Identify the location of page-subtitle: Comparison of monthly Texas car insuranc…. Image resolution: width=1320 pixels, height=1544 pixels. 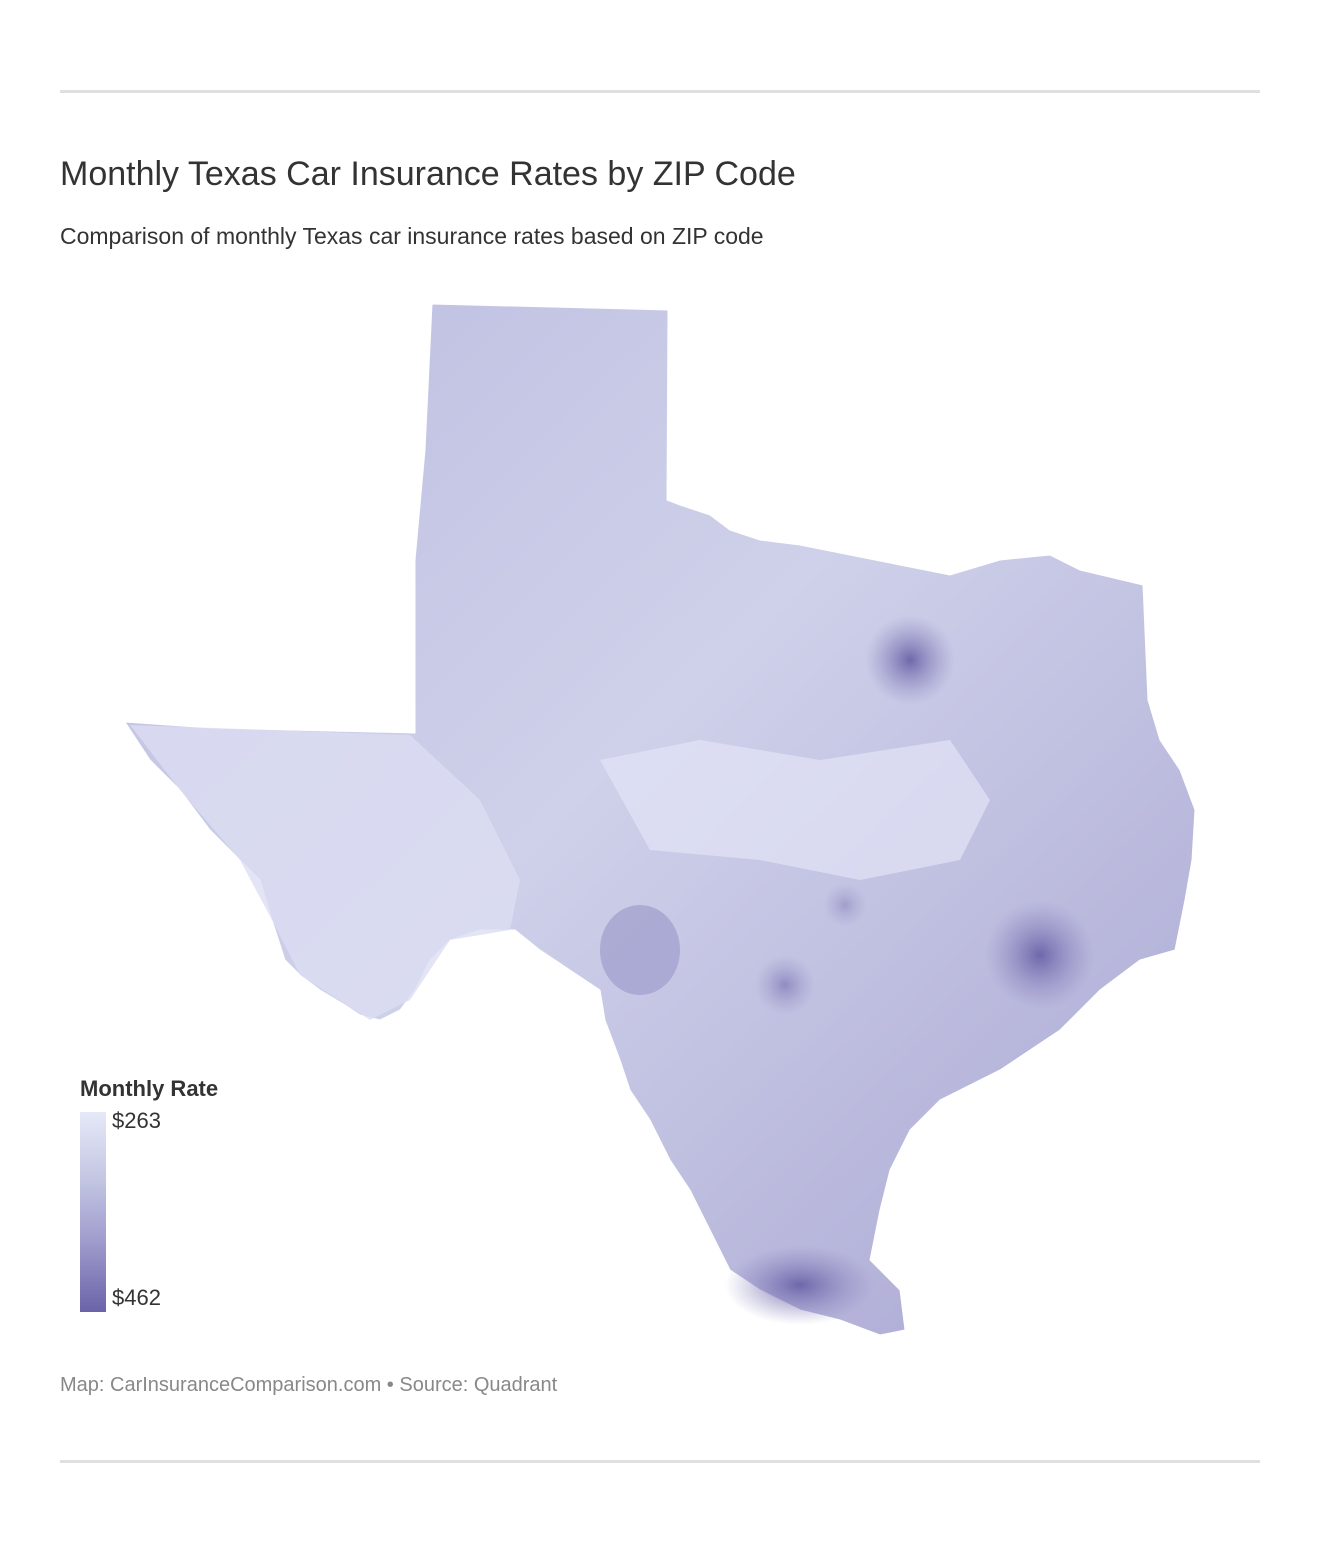
(412, 236).